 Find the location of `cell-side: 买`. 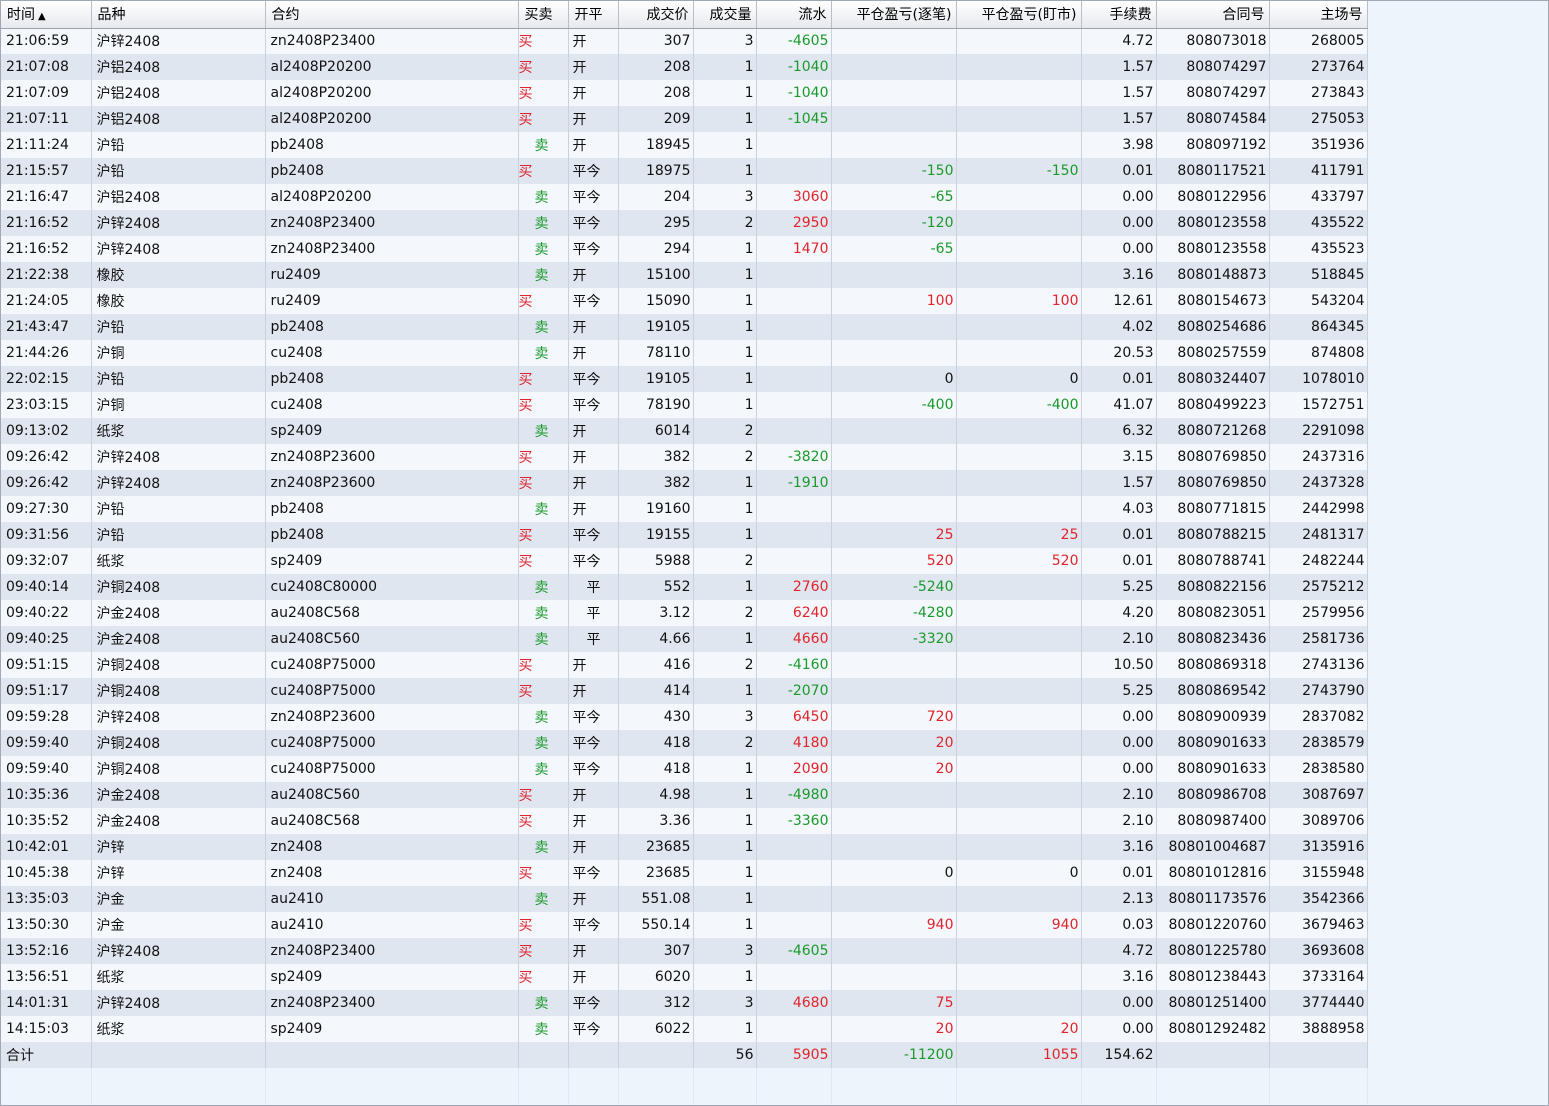

cell-side: 买 is located at coordinates (543, 483).